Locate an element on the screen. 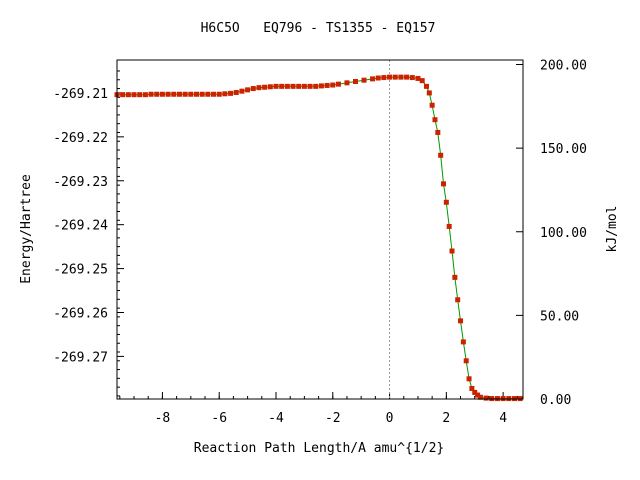  y-tick-label: -269.22 is located at coordinates (80, 138).